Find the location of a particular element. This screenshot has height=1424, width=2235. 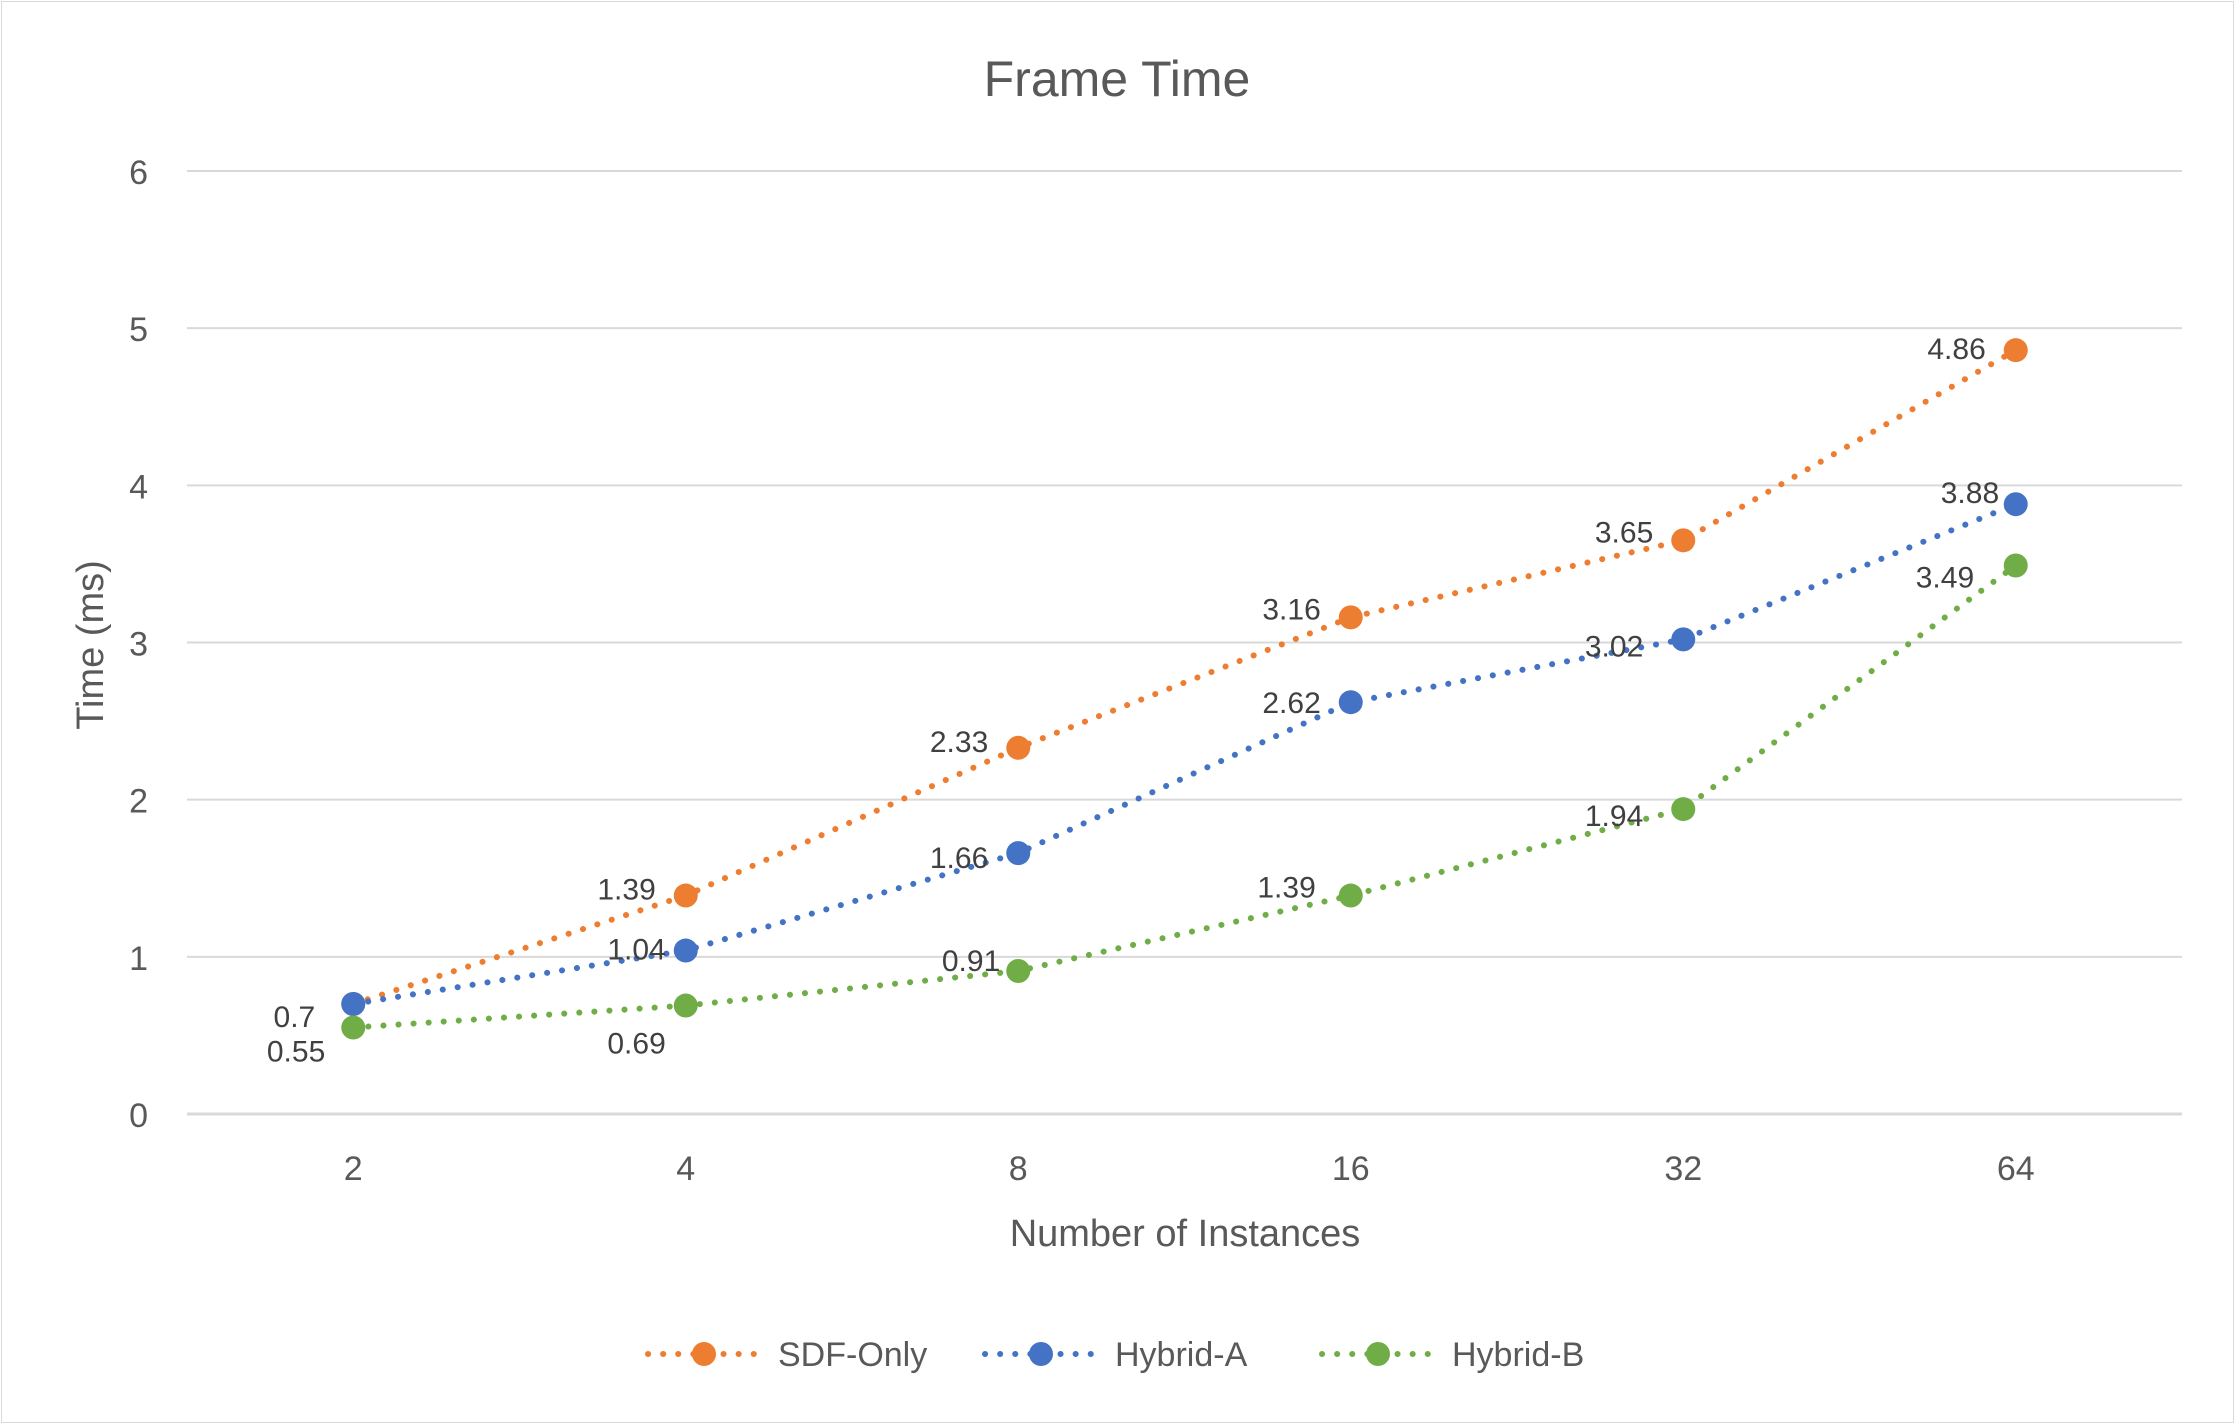

data-label: 3.02 is located at coordinates (1614, 646).